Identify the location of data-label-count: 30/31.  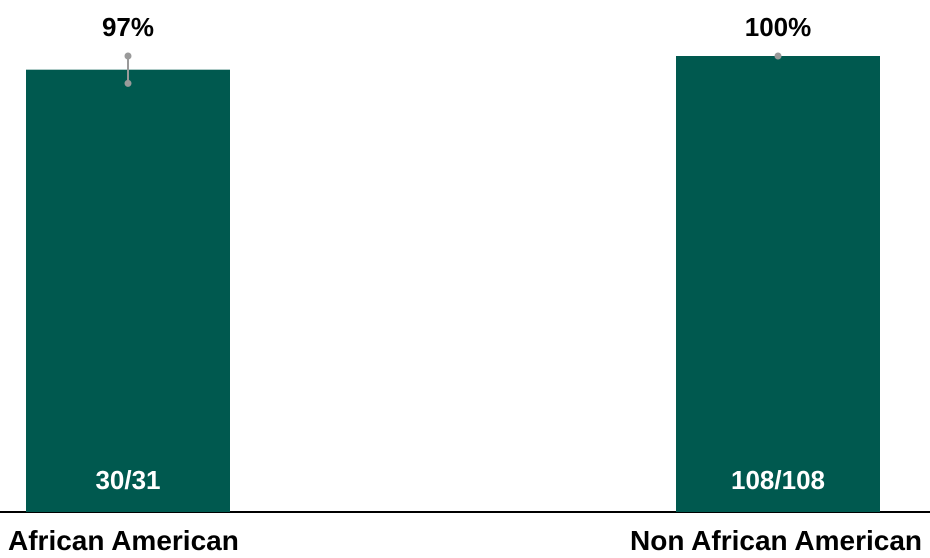
(127, 480).